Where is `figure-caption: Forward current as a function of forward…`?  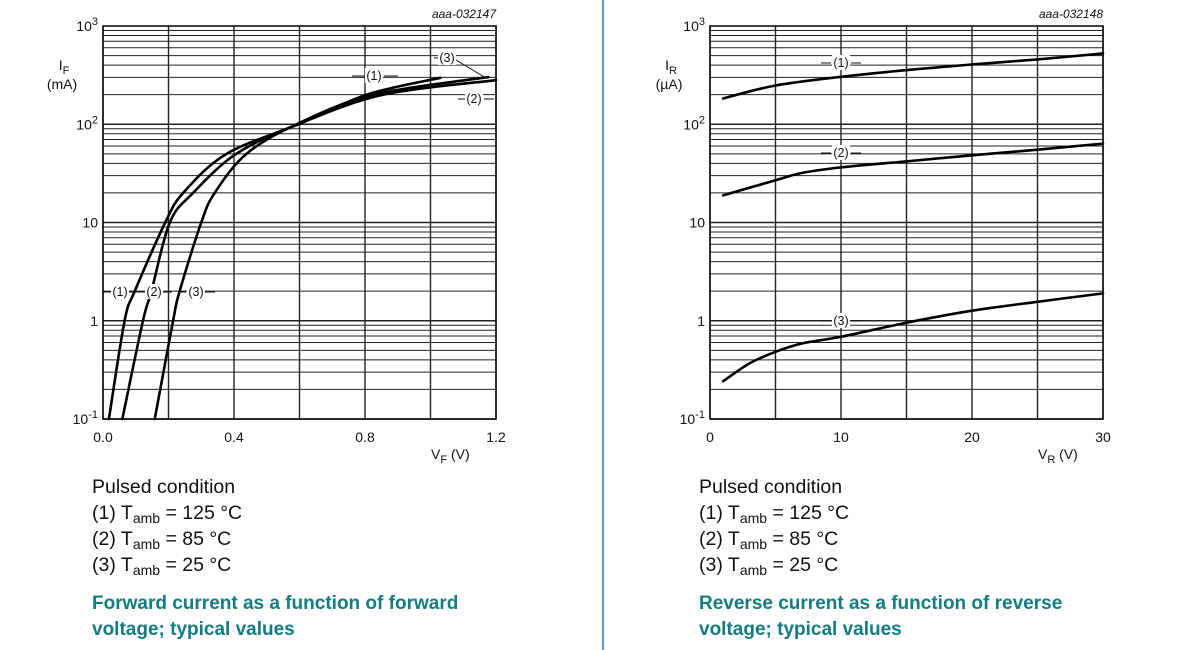
figure-caption: Forward current as a function of forward… is located at coordinates (275, 617).